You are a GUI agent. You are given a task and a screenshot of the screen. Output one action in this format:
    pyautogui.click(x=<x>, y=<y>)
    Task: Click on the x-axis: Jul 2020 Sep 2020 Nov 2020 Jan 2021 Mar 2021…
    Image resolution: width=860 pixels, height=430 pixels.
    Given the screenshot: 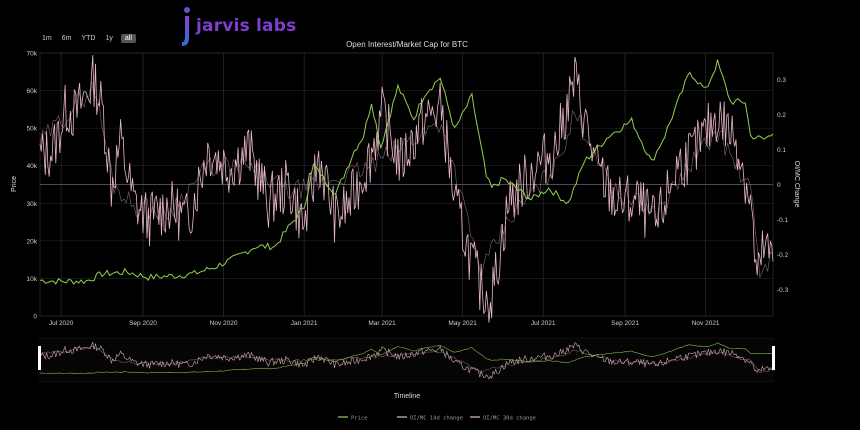 What is the action you would take?
    pyautogui.click(x=384, y=323)
    